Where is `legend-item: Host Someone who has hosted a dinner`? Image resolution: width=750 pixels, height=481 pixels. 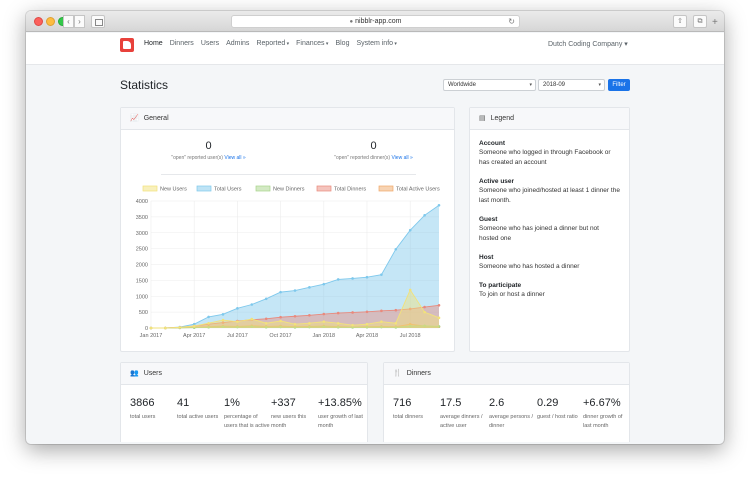 legend-item: Host Someone who has hosted a dinner is located at coordinates (549, 262).